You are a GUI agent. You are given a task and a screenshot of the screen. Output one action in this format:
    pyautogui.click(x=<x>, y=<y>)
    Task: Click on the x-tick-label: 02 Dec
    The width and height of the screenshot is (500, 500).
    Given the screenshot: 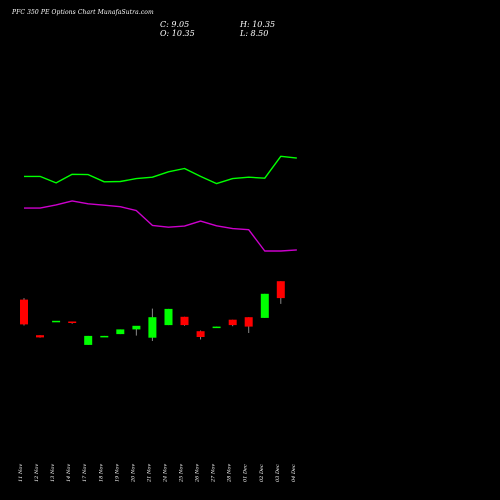 What is the action you would take?
    pyautogui.click(x=262, y=473)
    